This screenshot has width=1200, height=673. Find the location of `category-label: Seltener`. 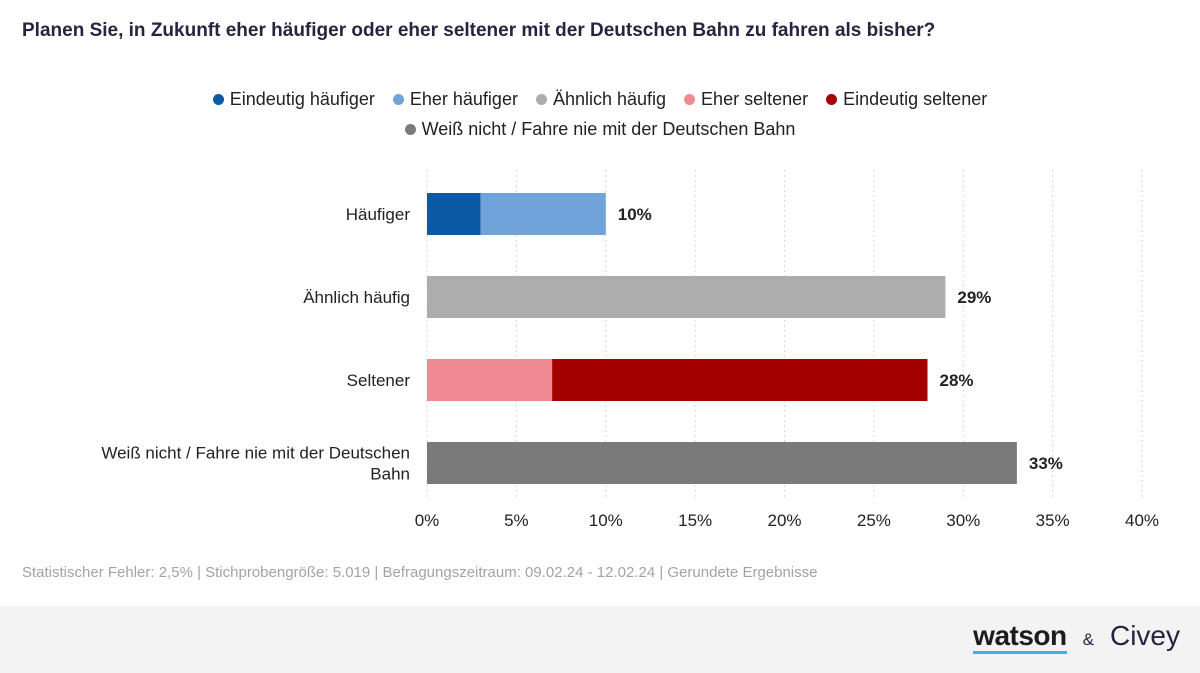

category-label: Seltener is located at coordinates (379, 380).